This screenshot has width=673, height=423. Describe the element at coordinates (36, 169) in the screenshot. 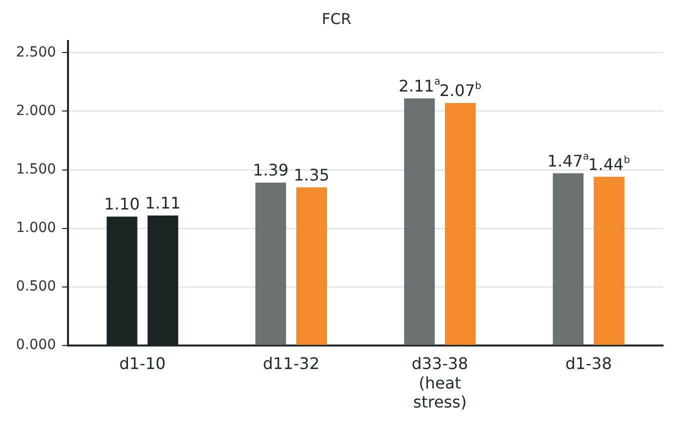

I see `y-tick-label: 1.500` at that location.